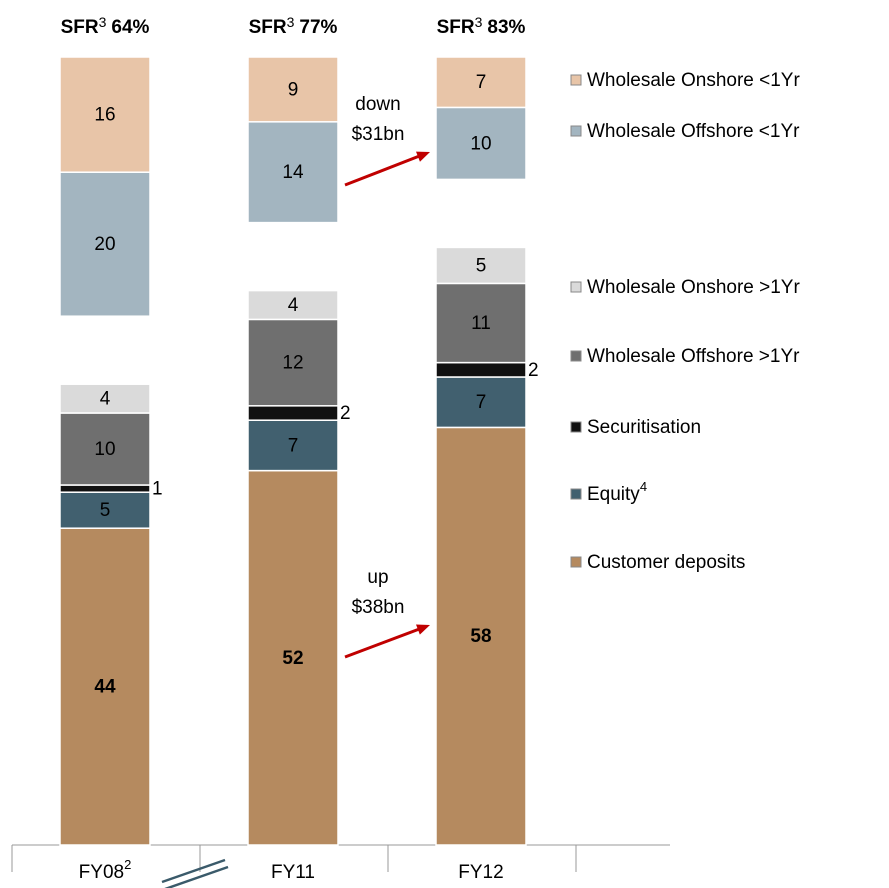 Image resolution: width=889 pixels, height=888 pixels. I want to click on data-label: 58, so click(480, 636).